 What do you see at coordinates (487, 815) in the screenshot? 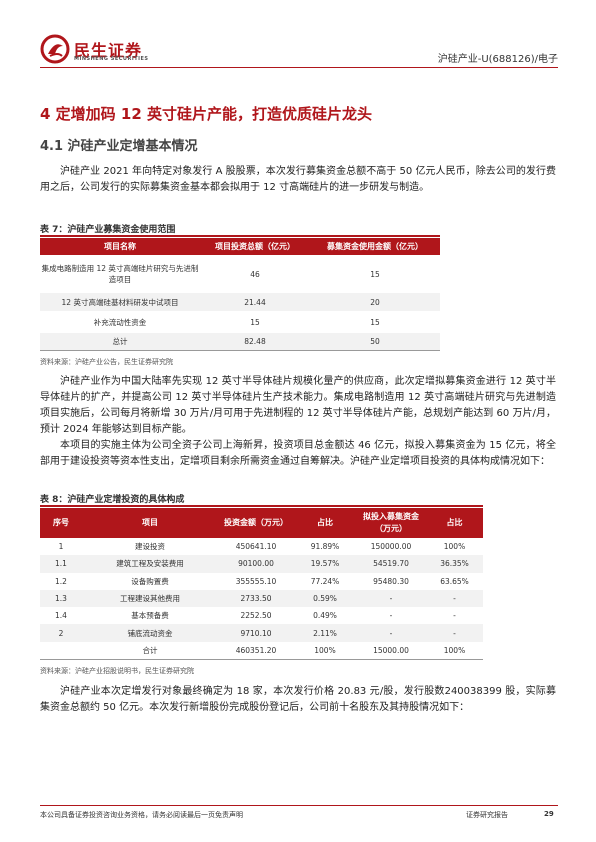
I see `footer-report-type: 证券研究报告` at bounding box center [487, 815].